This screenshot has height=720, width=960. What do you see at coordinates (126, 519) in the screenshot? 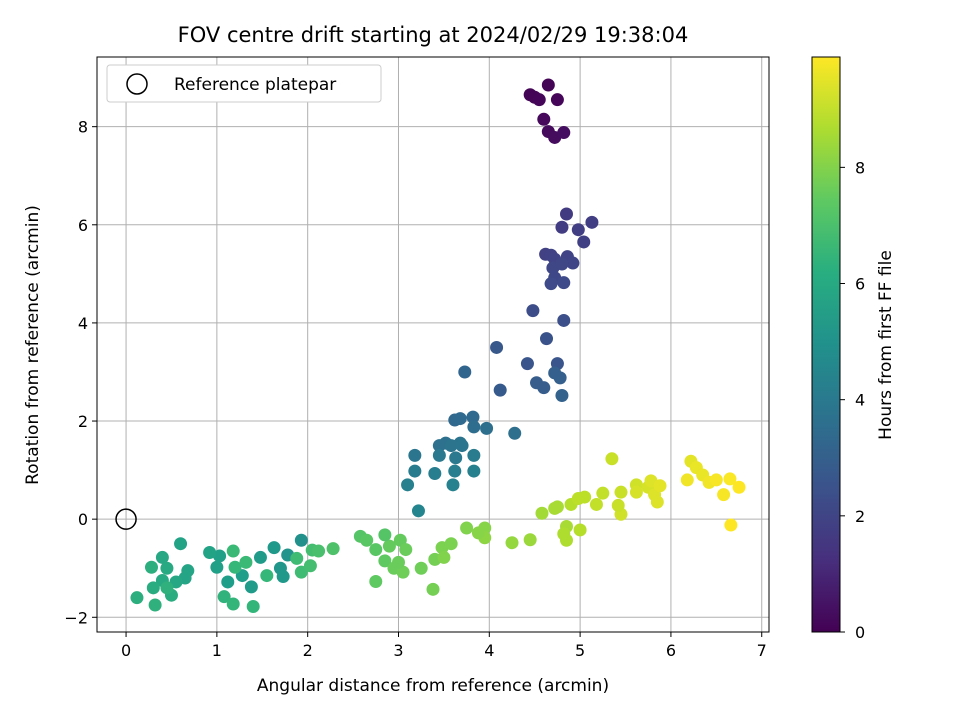
I see `reference-marker` at bounding box center [126, 519].